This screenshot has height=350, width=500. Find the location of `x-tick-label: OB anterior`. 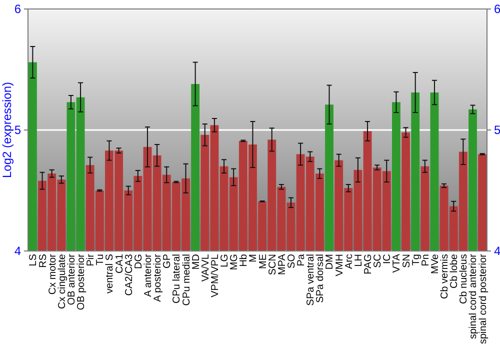

x-tick-label: OB anterior is located at coordinates (72, 279).